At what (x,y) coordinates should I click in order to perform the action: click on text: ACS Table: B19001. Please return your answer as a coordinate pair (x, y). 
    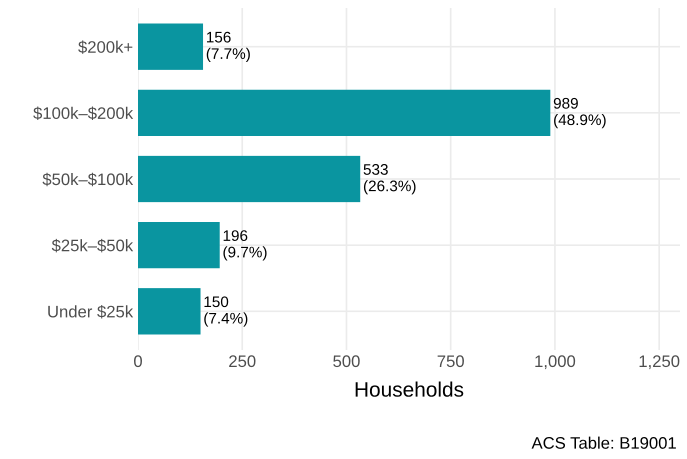
    Looking at the image, I should click on (604, 442).